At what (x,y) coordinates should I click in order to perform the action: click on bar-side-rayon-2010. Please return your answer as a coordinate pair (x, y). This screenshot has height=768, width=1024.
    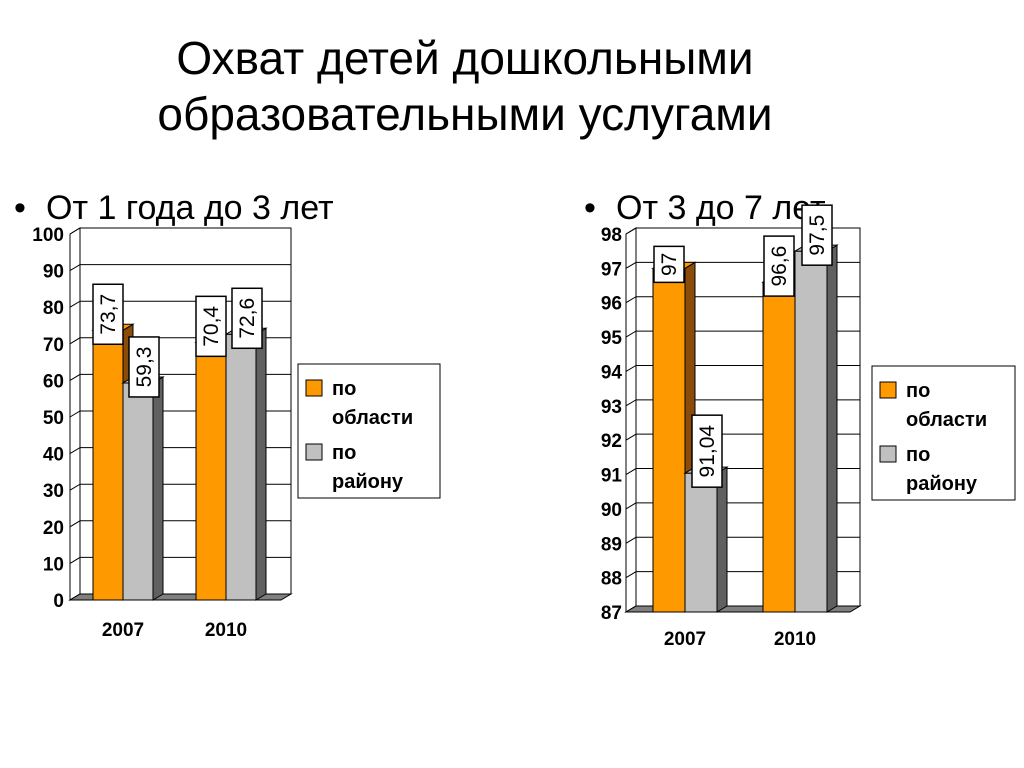
    Looking at the image, I should click on (832, 428).